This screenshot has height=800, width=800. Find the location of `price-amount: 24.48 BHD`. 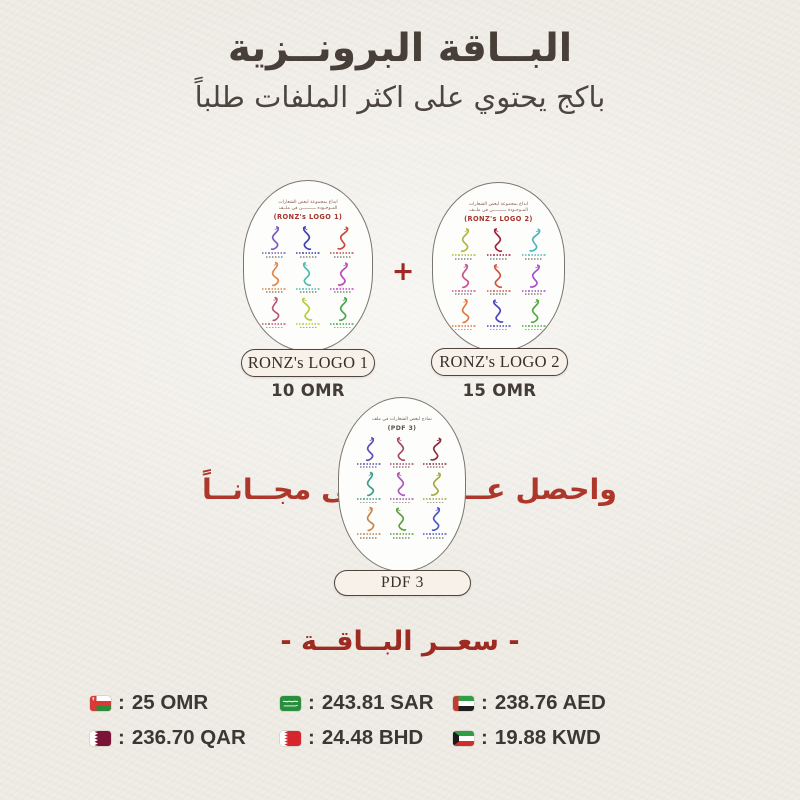

price-amount: 24.48 BHD is located at coordinates (372, 737).